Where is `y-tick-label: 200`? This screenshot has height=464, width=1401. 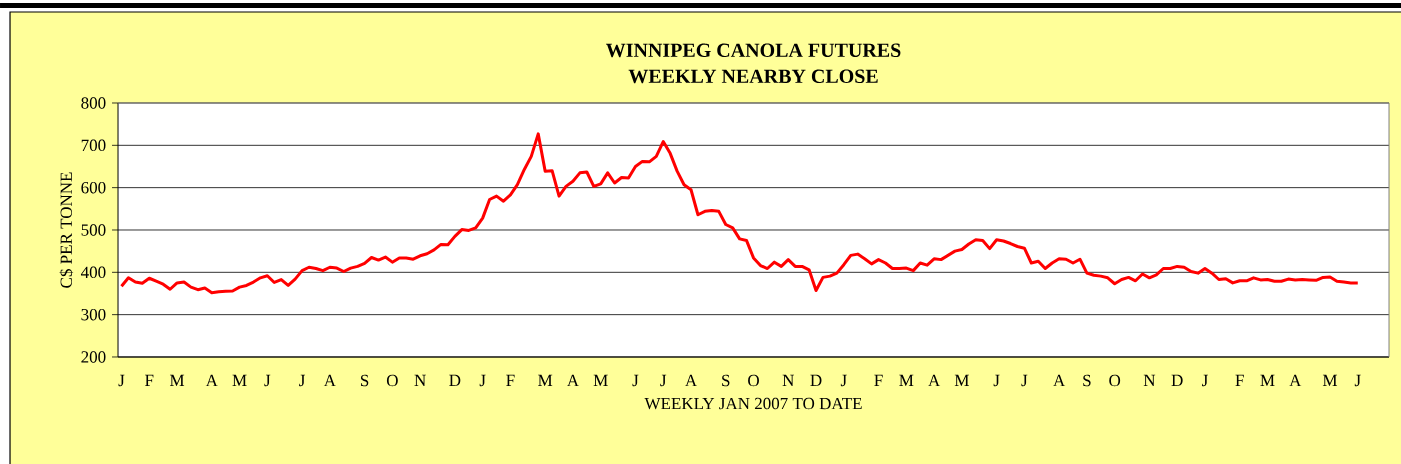
y-tick-label: 200 is located at coordinates (93, 357).